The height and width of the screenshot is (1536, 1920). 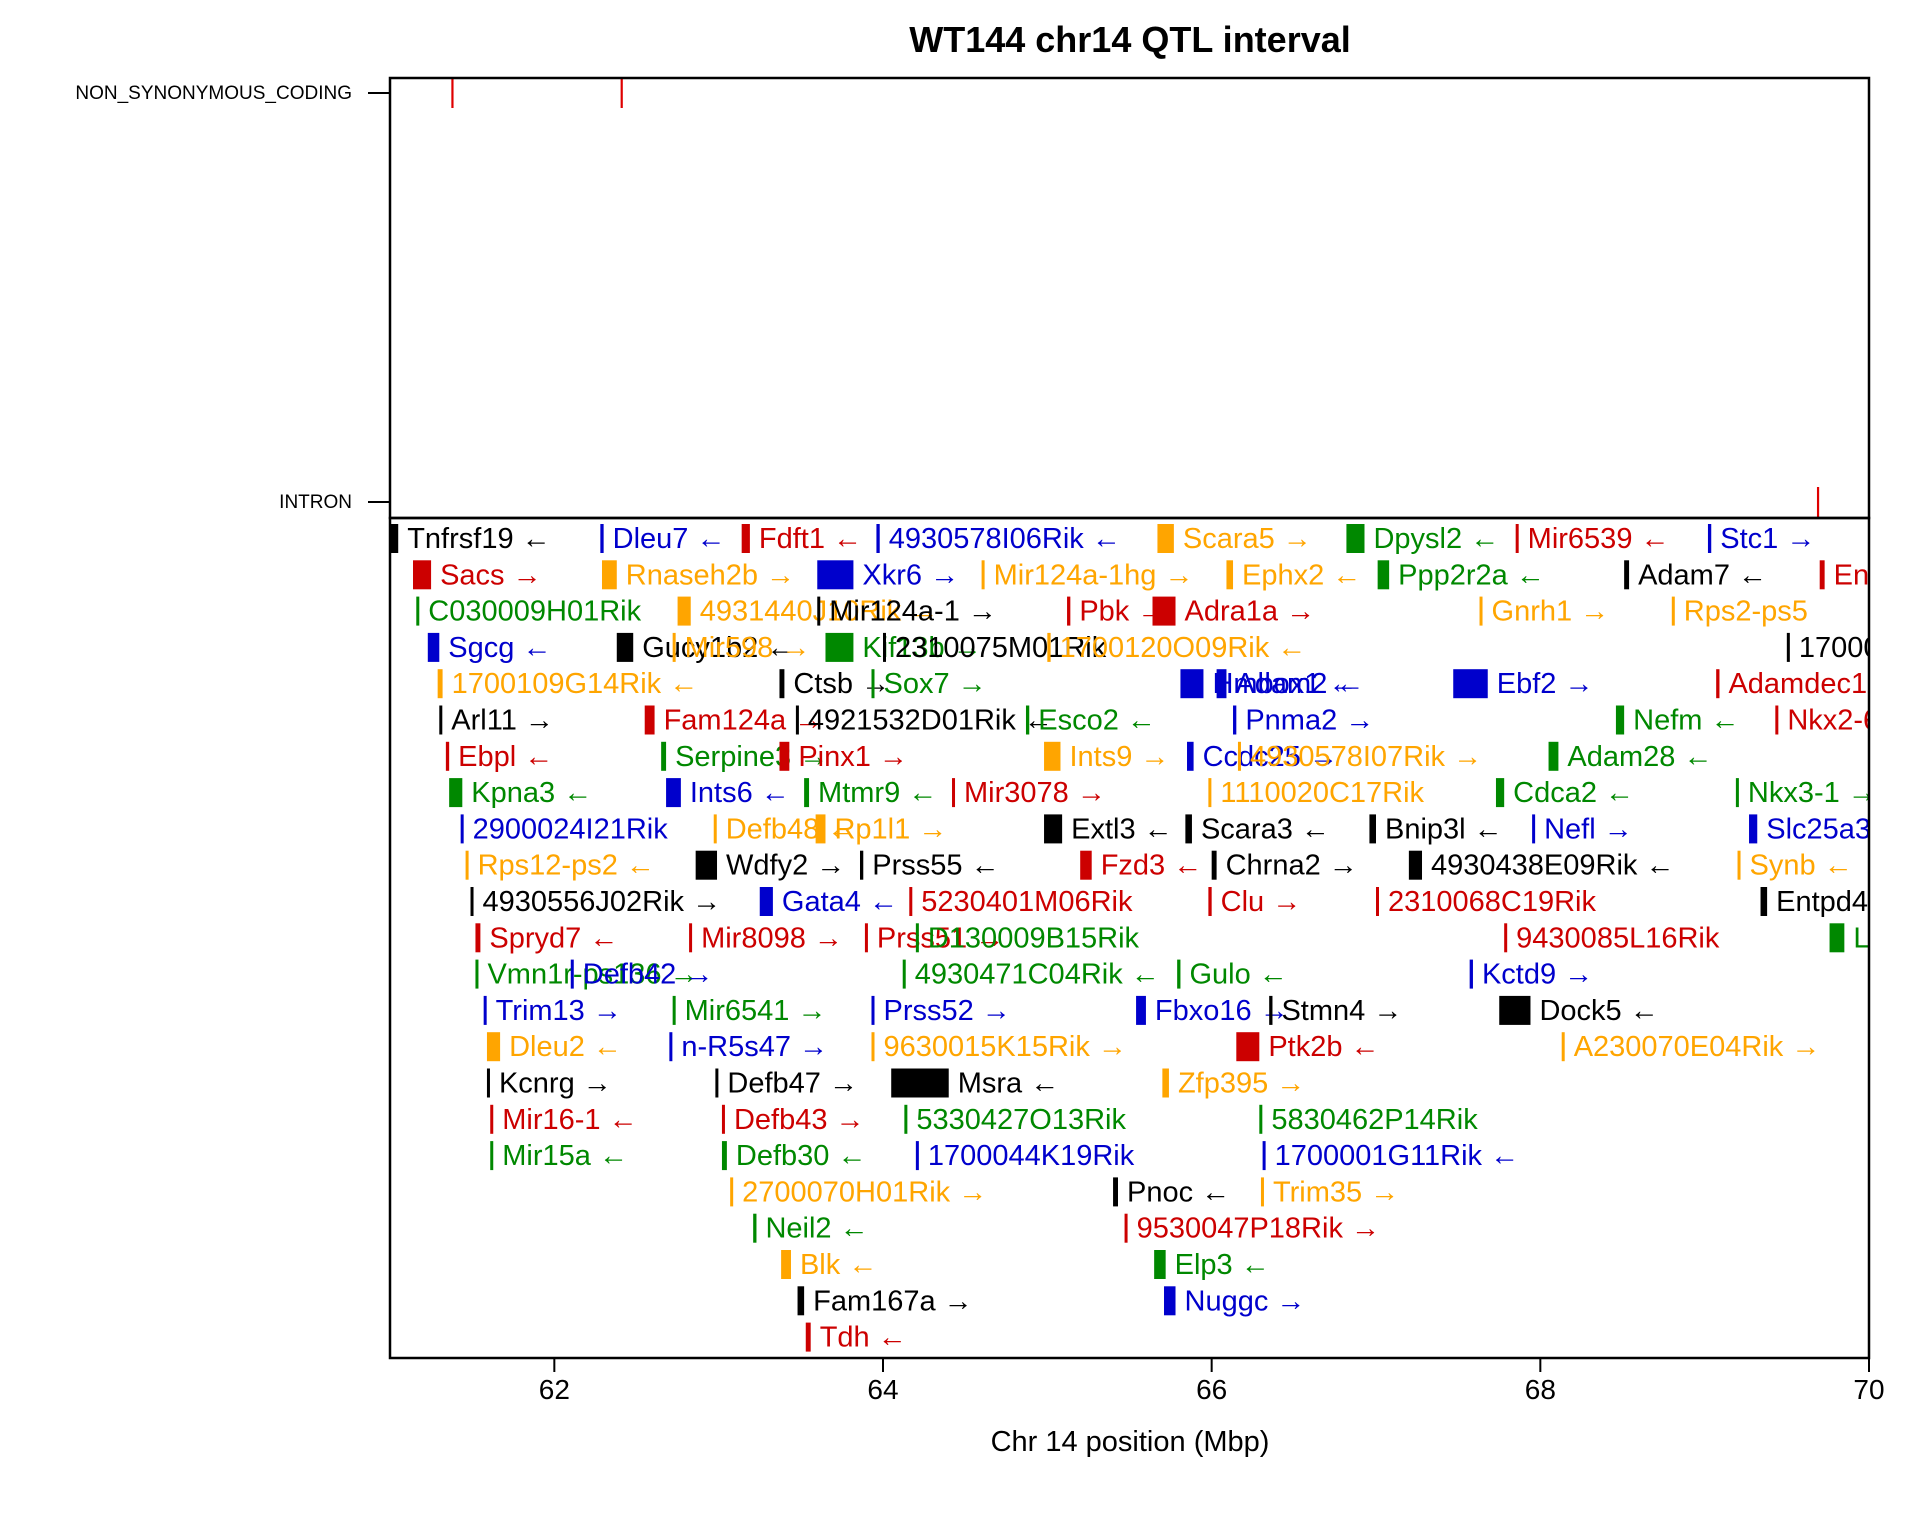 What do you see at coordinates (922, 938) in the screenshot?
I see `gene-name: Prss51` at bounding box center [922, 938].